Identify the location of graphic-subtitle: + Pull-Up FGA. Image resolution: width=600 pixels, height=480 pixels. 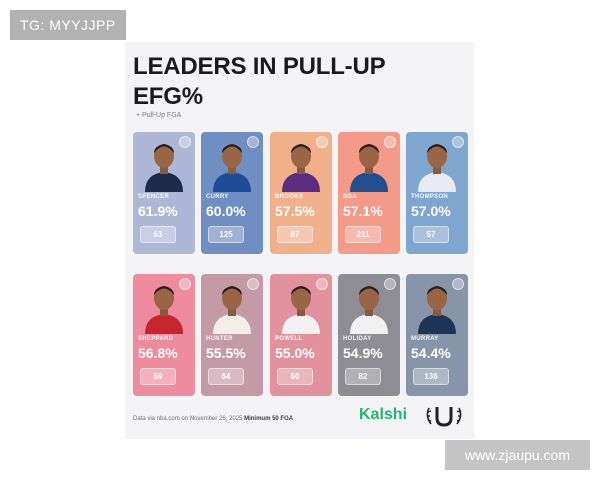
(159, 115).